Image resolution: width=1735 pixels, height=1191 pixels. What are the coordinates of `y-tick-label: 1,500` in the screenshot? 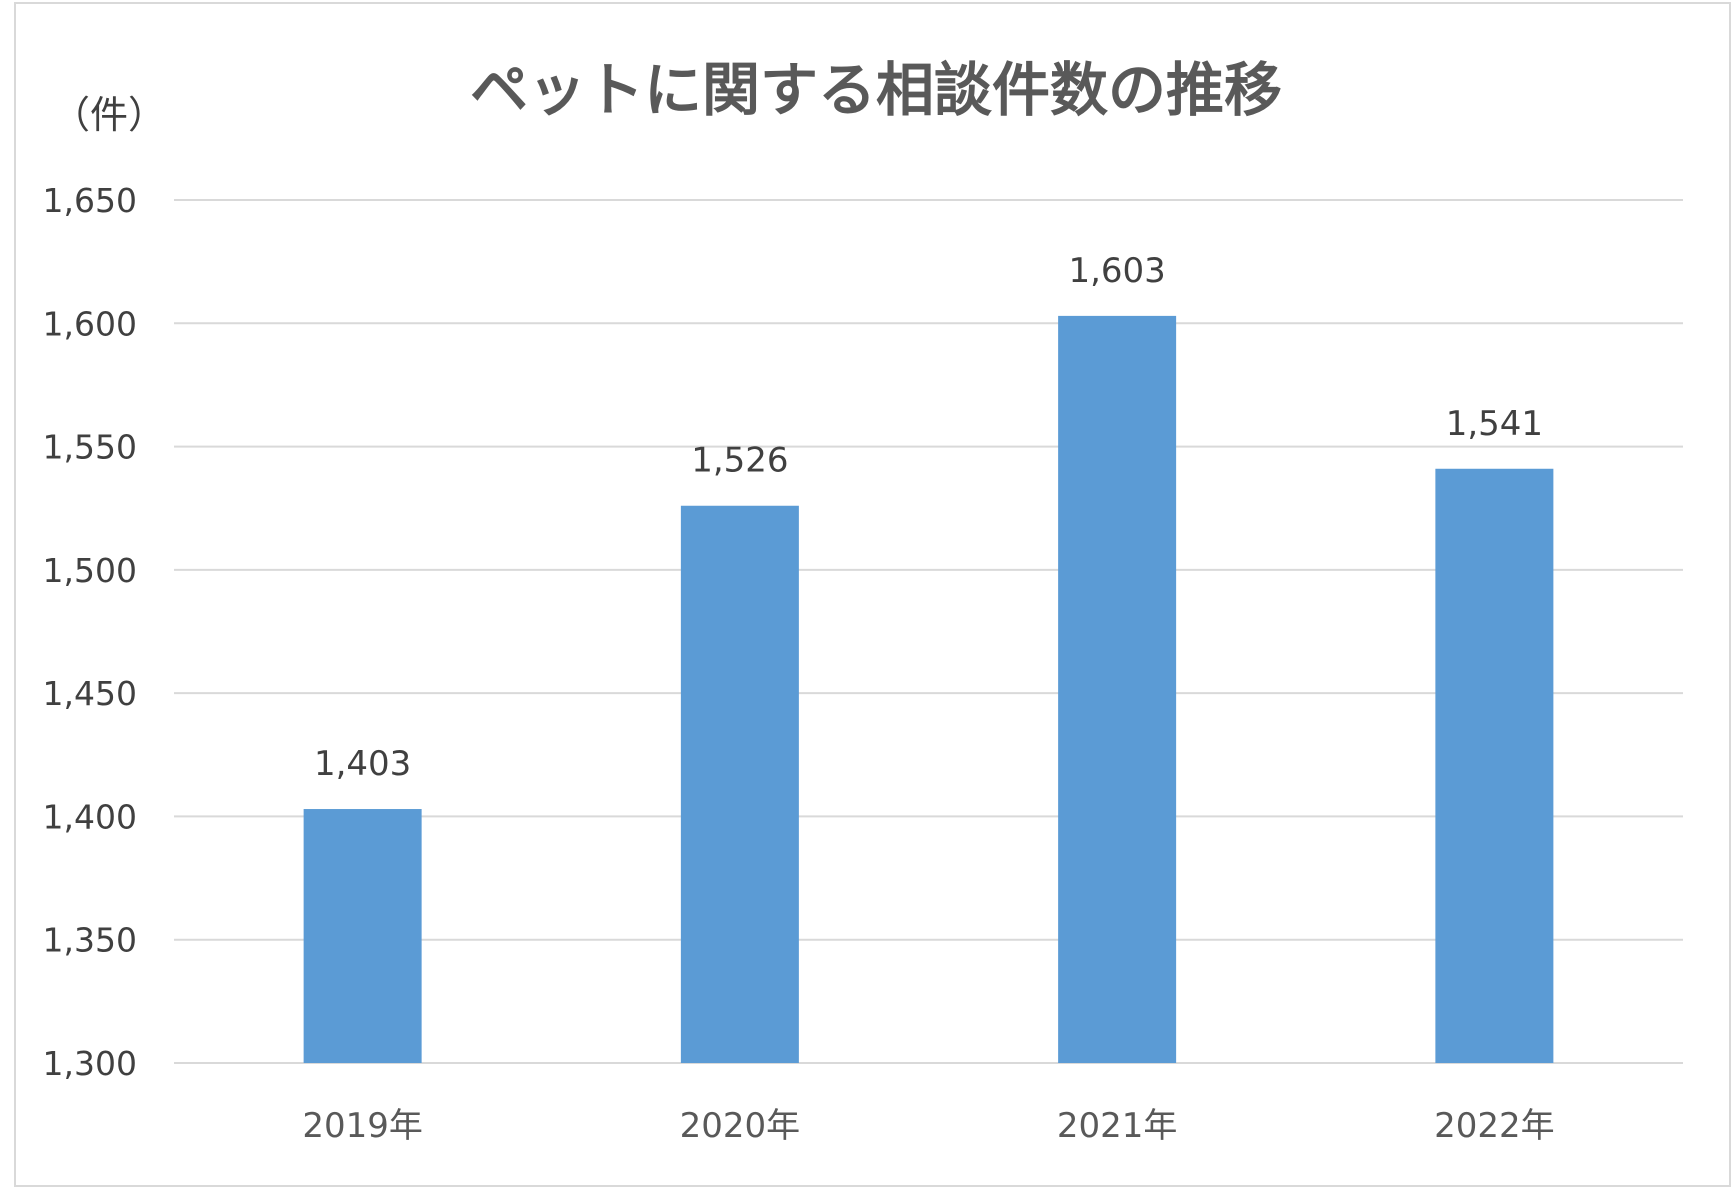 It's located at (90, 570).